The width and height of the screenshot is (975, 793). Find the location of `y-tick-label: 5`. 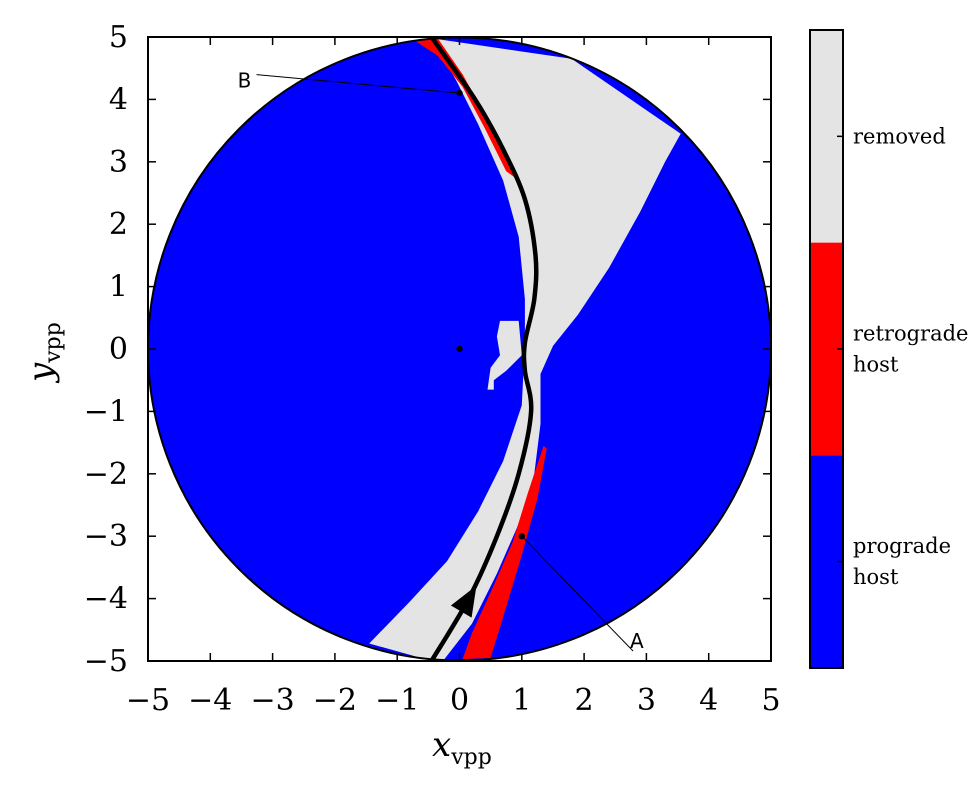

y-tick-label: 5 is located at coordinates (118, 37).